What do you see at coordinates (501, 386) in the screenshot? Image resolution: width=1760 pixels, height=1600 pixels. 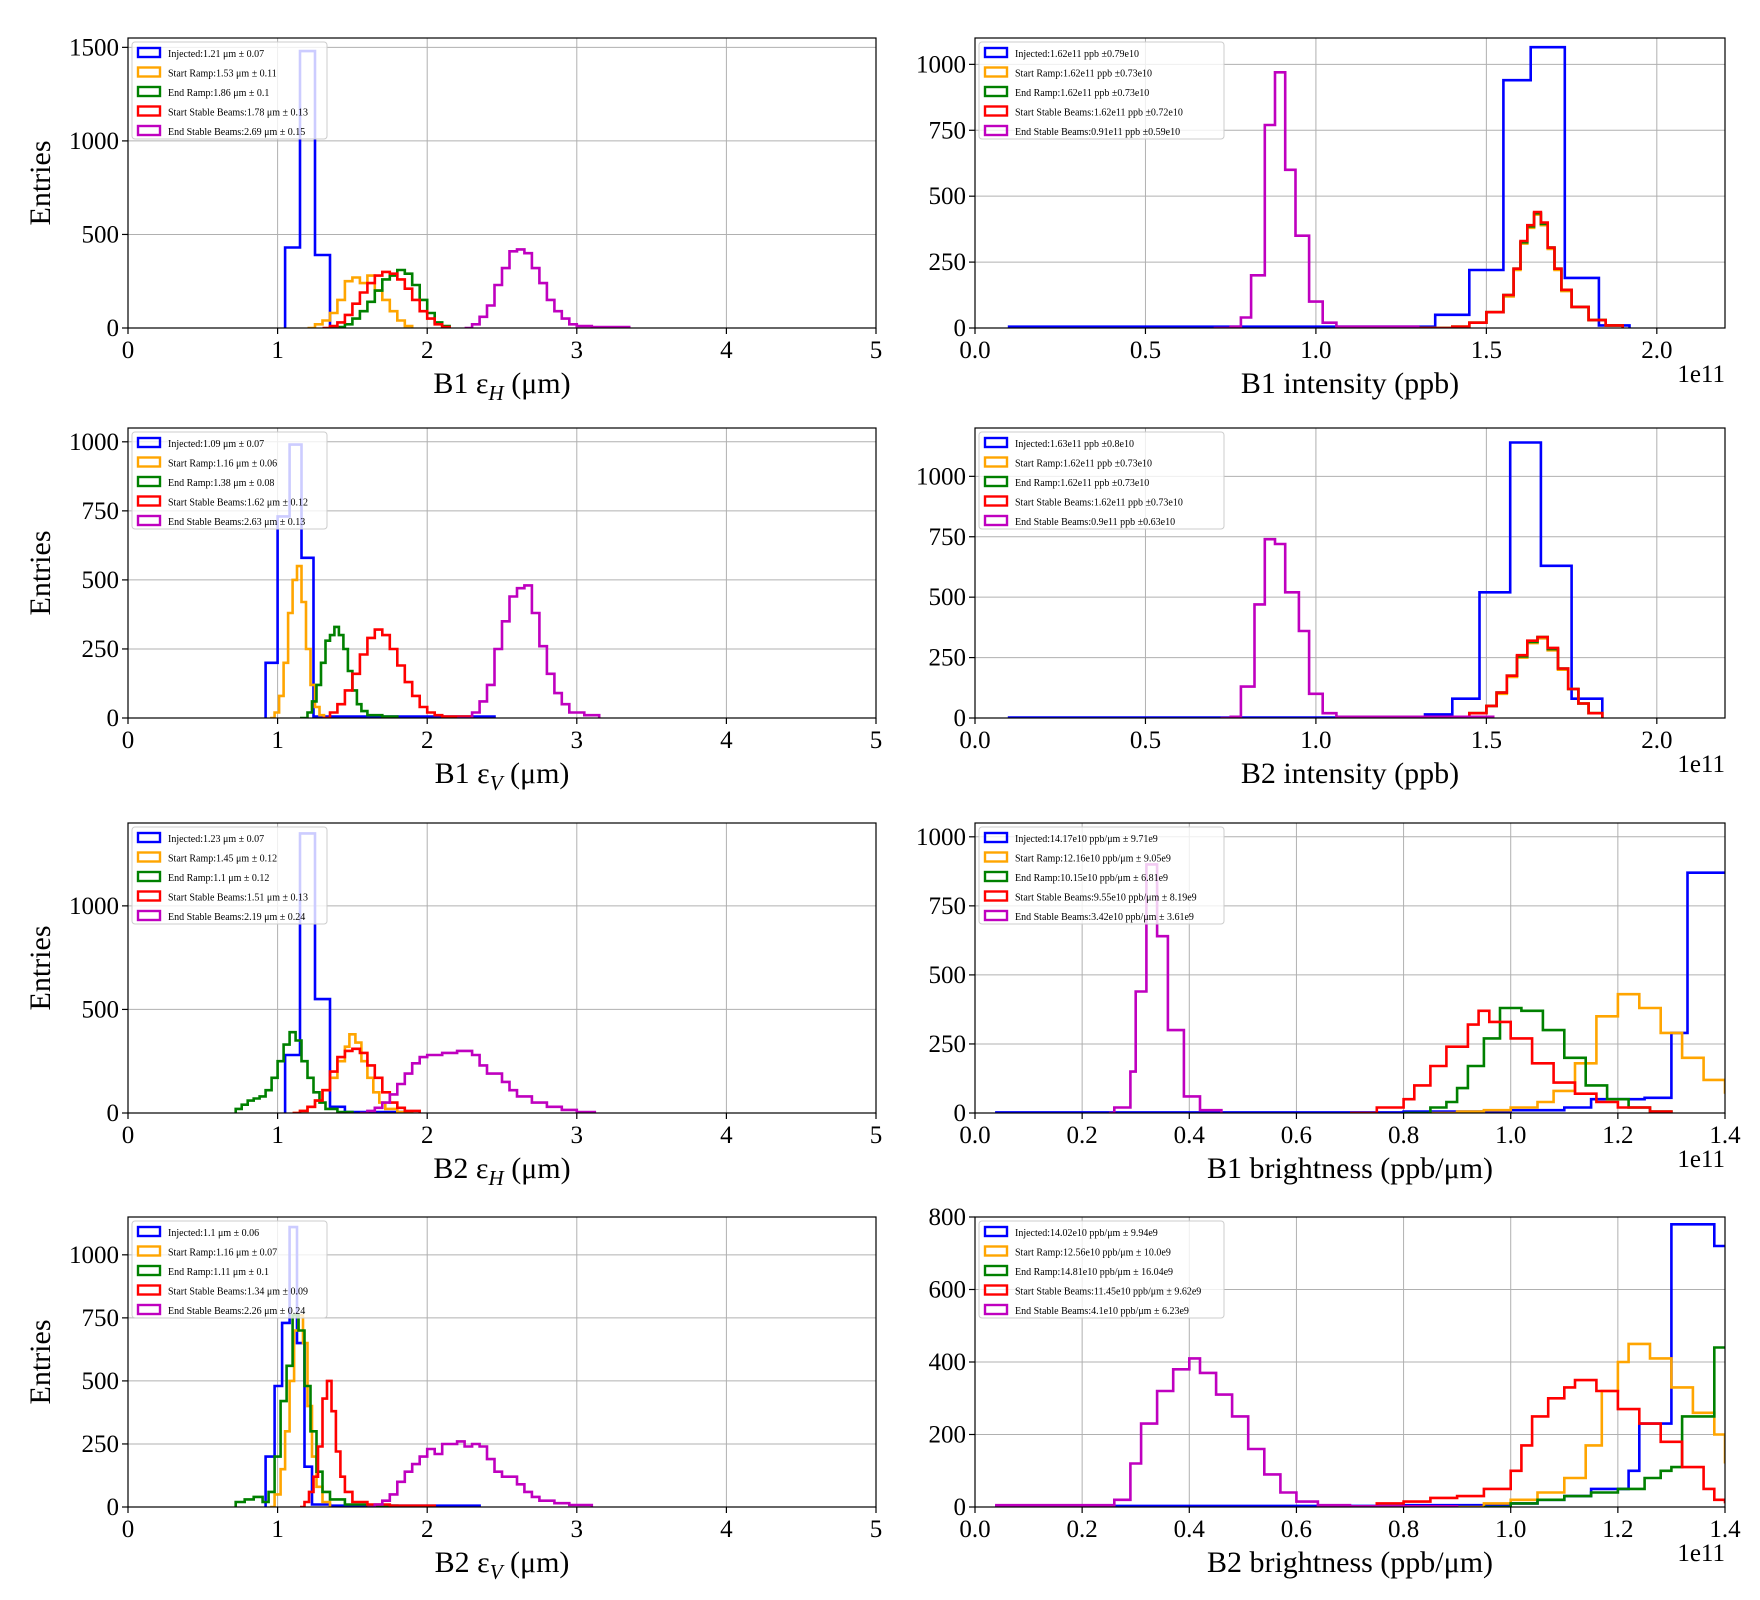 I see `x-axis-label: B1 εH (μm)` at bounding box center [501, 386].